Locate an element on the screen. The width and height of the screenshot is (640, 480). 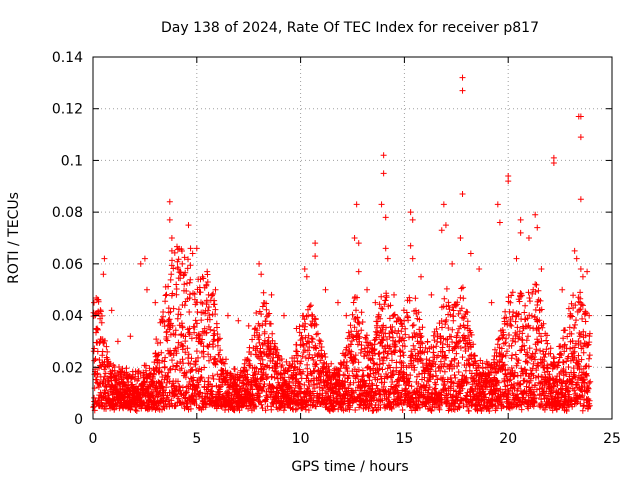
x-tick-label: 15 is located at coordinates (404, 439).